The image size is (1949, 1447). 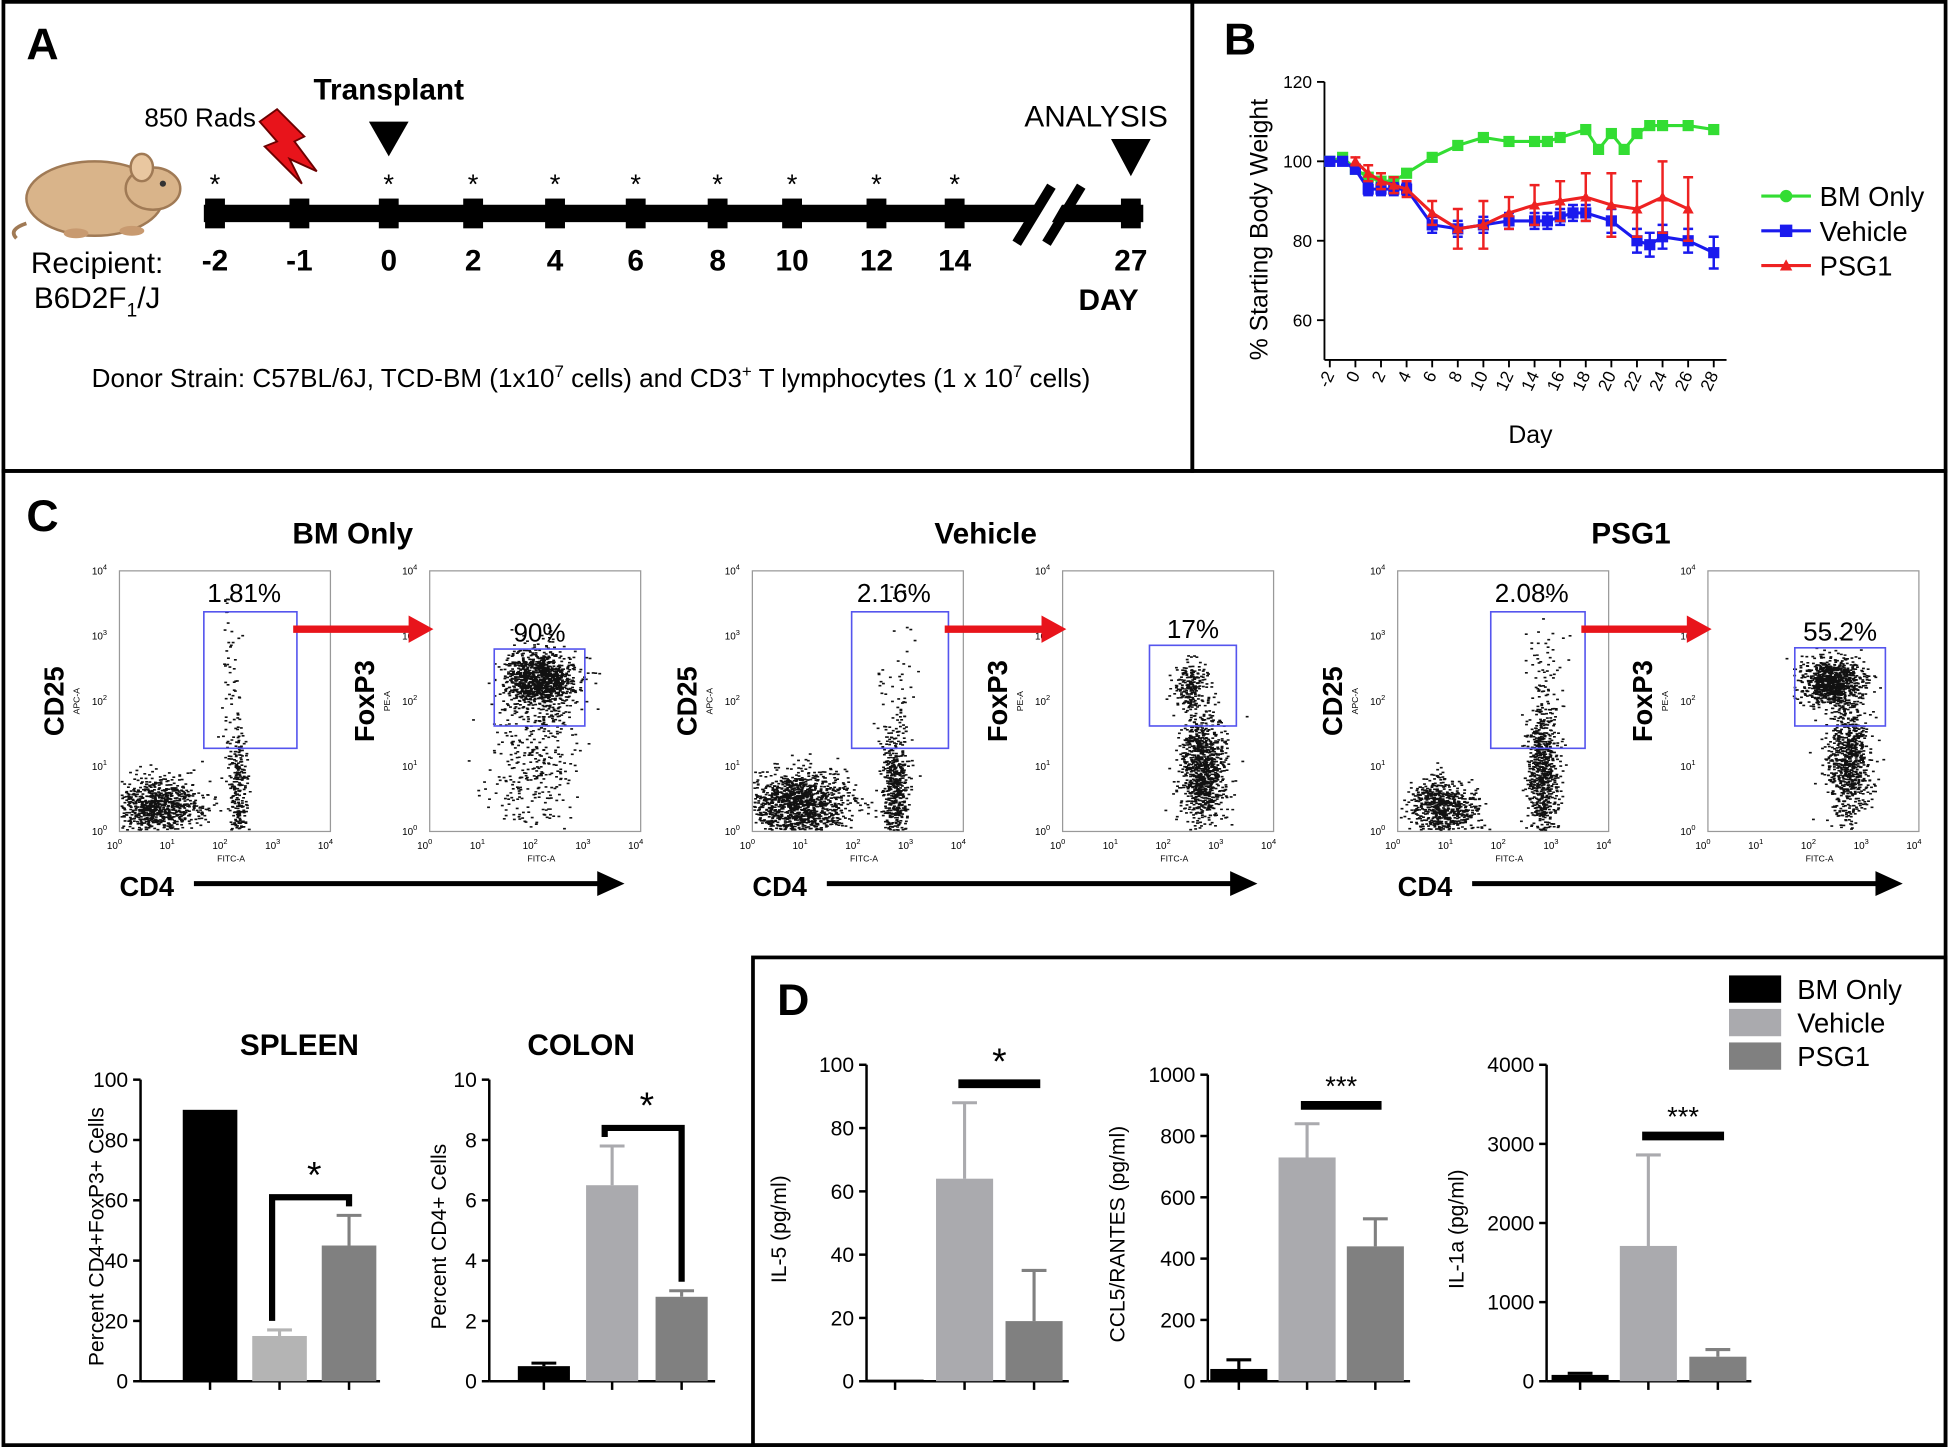 What do you see at coordinates (732, 765) in the screenshot?
I see `y-tick-label: 101` at bounding box center [732, 765].